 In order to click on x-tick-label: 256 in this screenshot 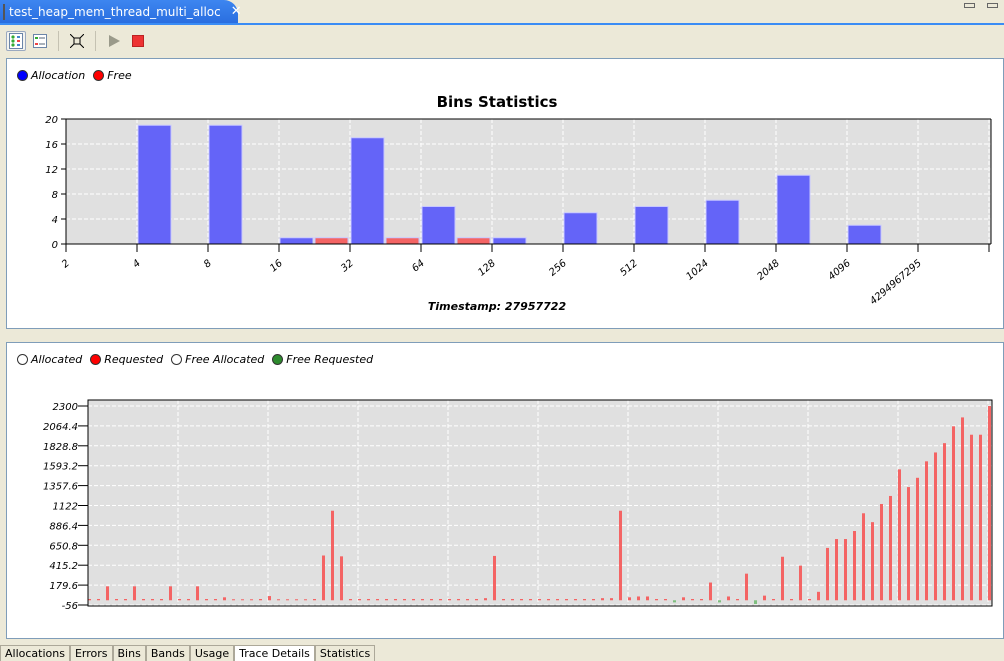, I will do `click(558, 268)`.